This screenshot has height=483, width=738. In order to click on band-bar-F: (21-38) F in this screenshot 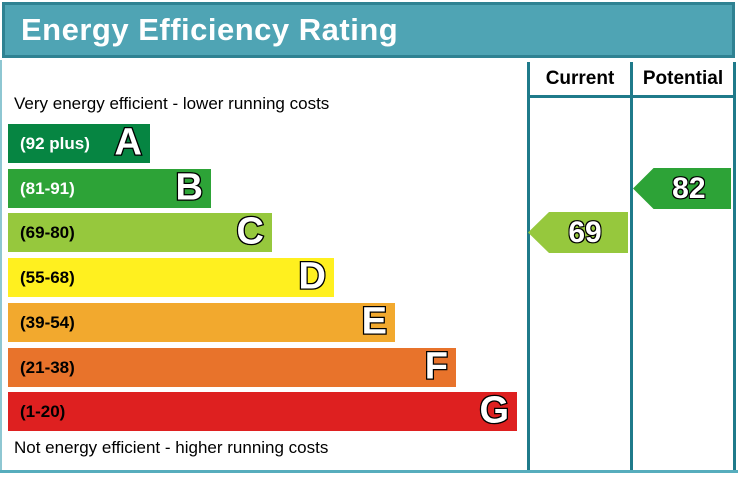, I will do `click(232, 365)`.